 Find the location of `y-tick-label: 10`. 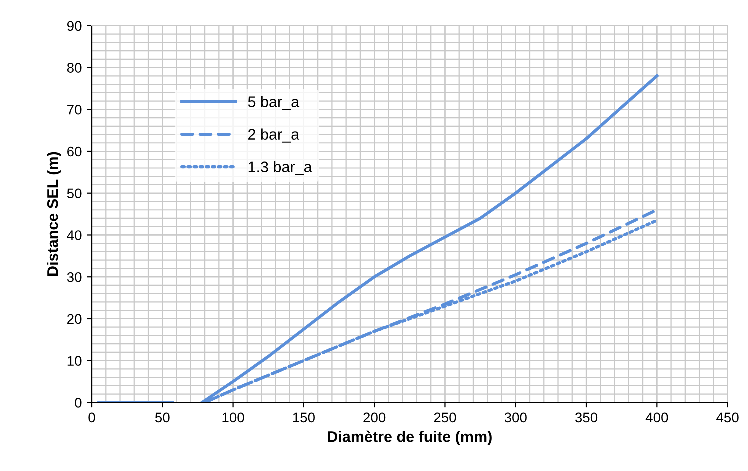

y-tick-label: 10 is located at coordinates (75, 361).